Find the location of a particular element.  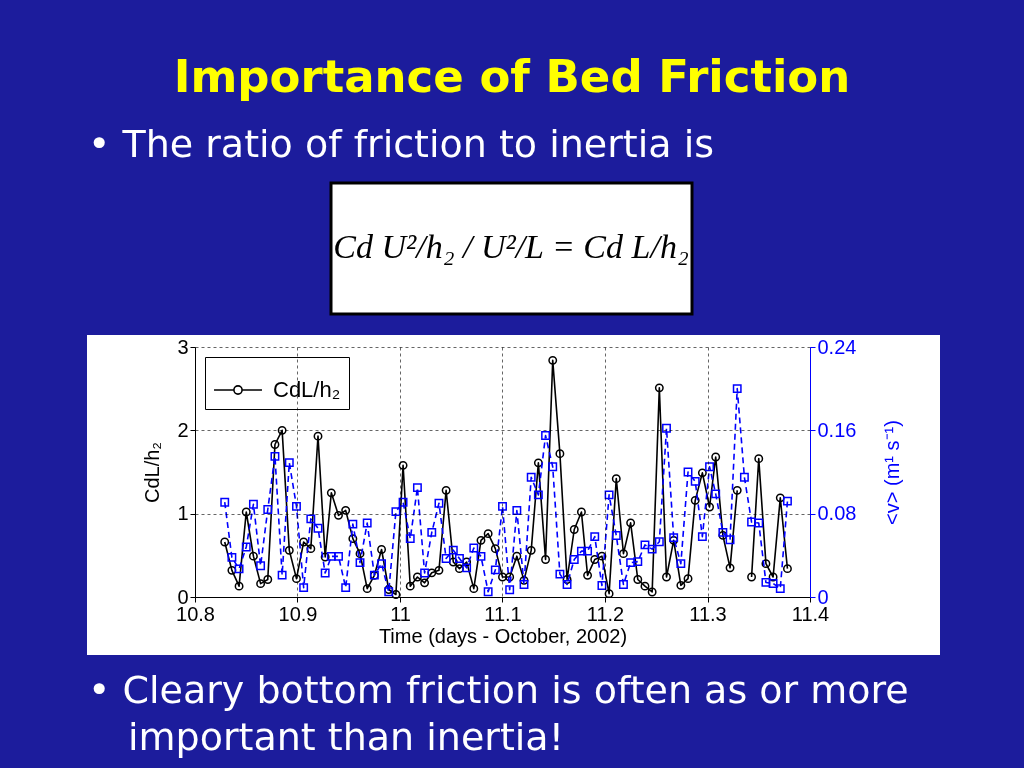

x-tick-label: 10.9 is located at coordinates (298, 613).